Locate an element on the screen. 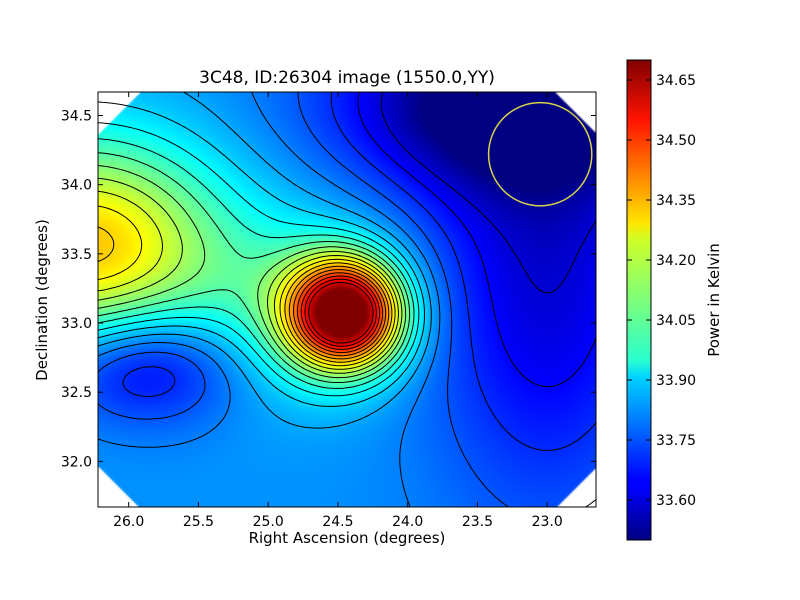 This screenshot has width=800, height=600. x-tick-label: 24.5 is located at coordinates (337, 522).